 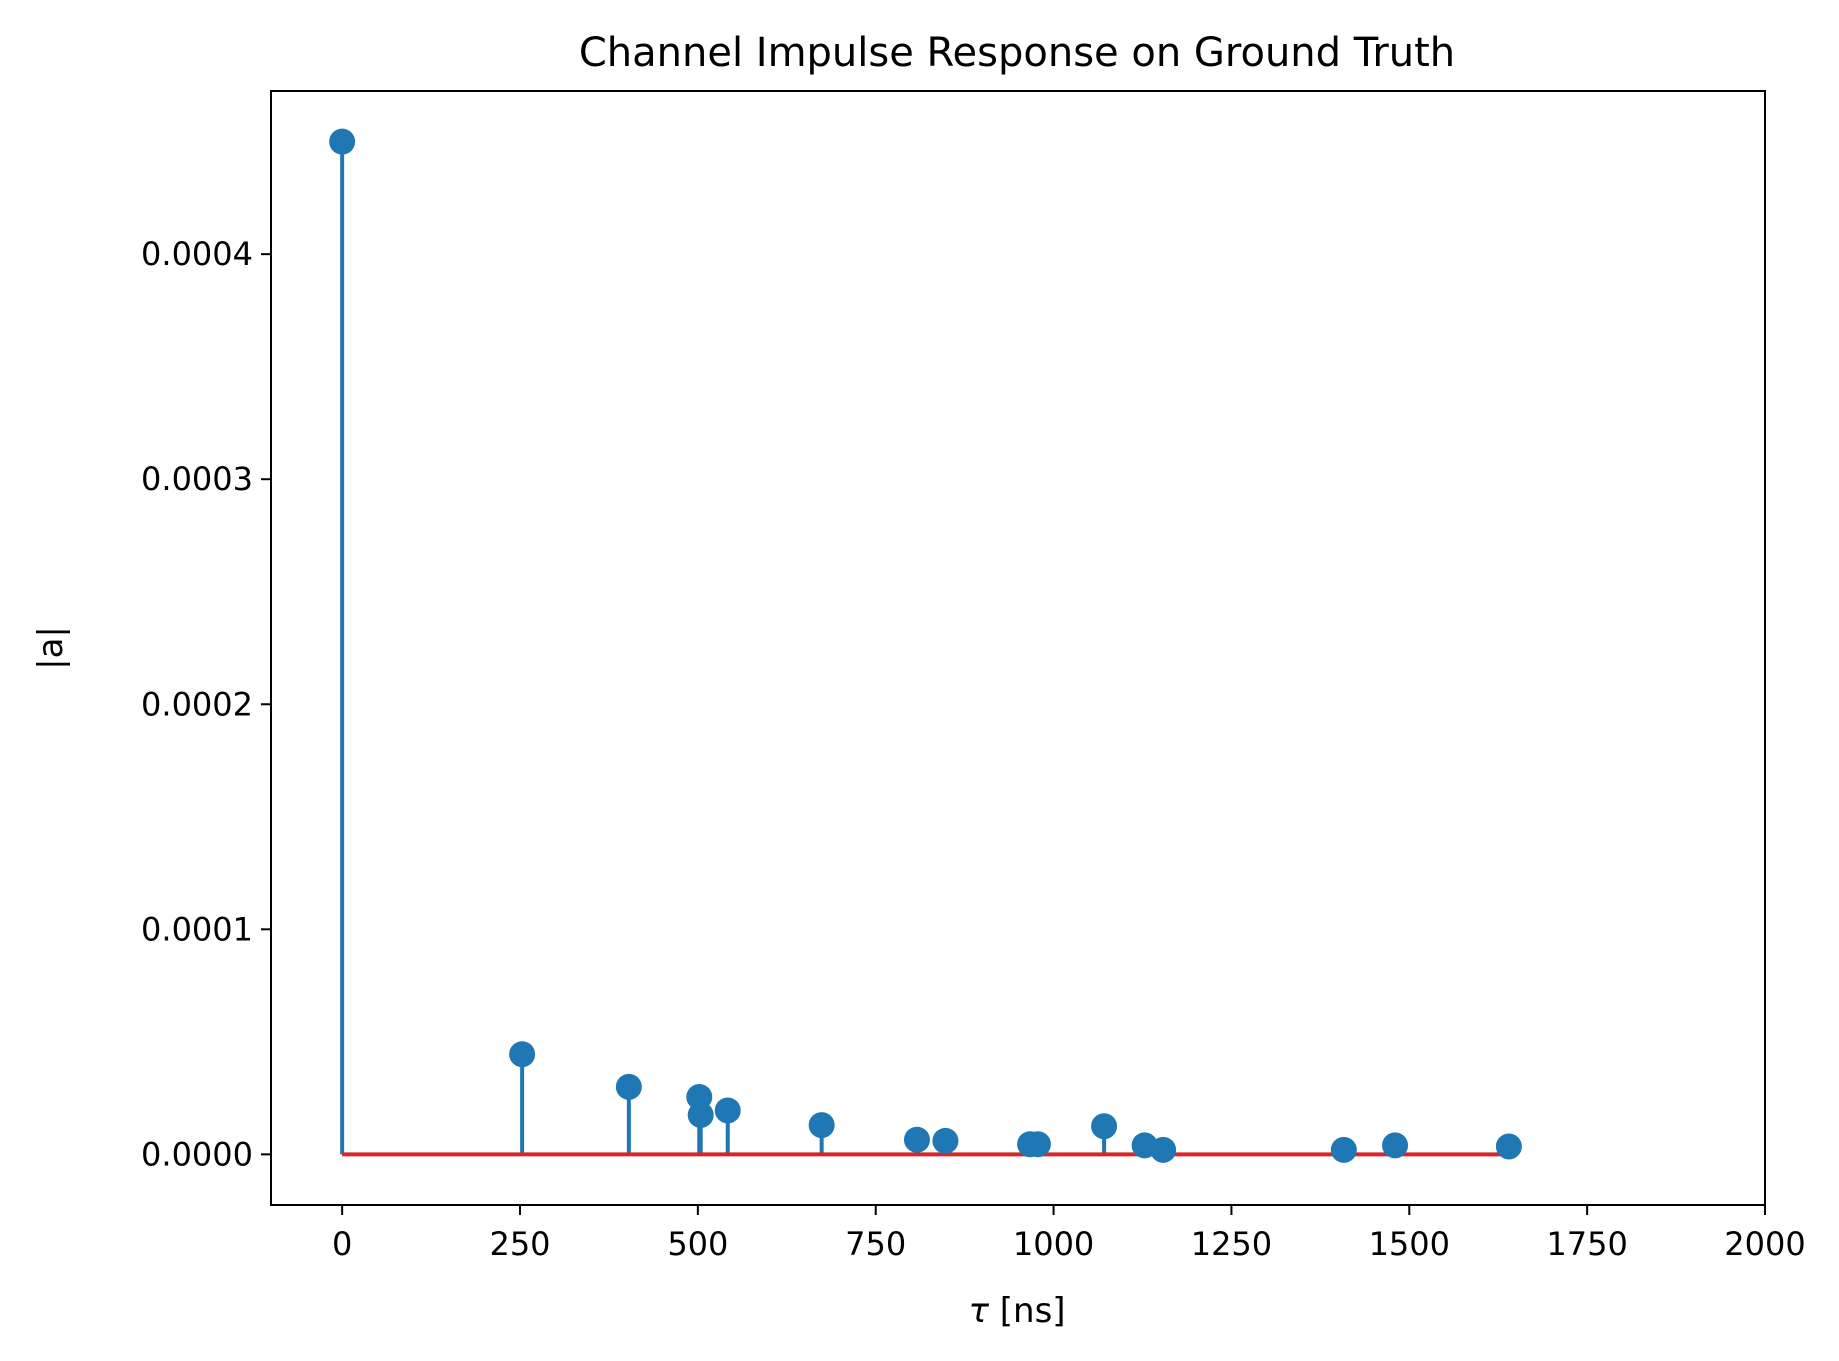 I want to click on y-axis: 0.0000 0.0001 0.0002 0.0003 0.0004, so click(x=206, y=704).